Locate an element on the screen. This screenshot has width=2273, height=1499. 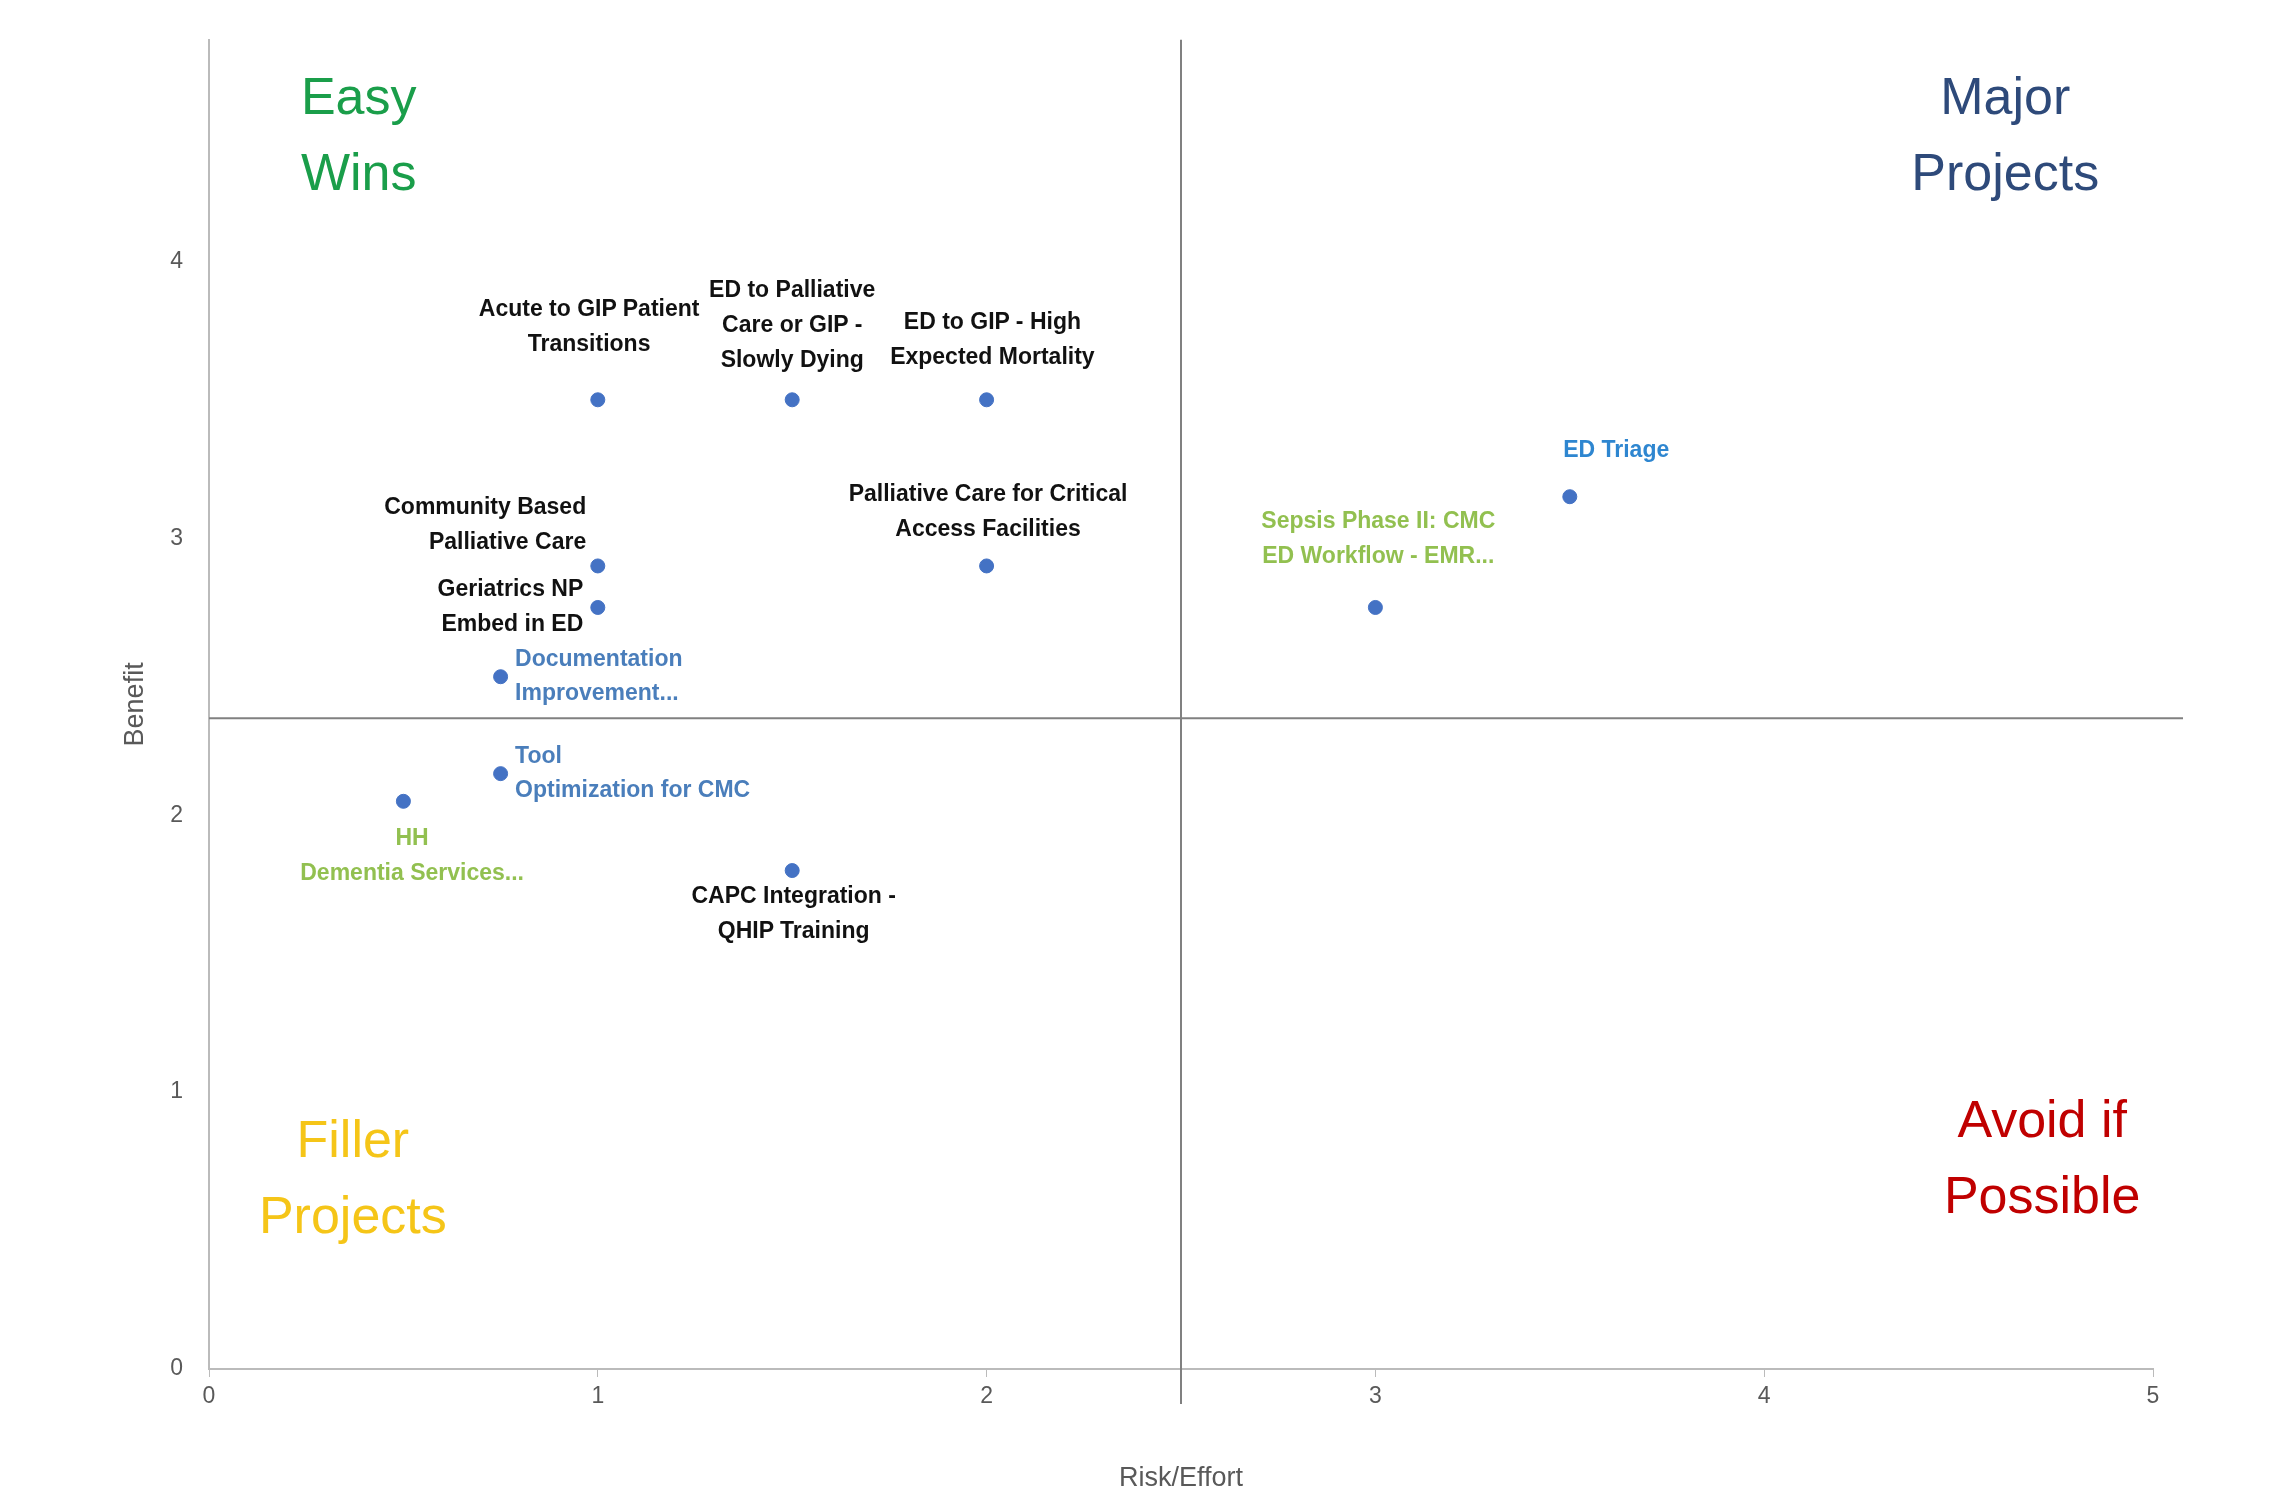
x-tick-label: 0 is located at coordinates (209, 1395).